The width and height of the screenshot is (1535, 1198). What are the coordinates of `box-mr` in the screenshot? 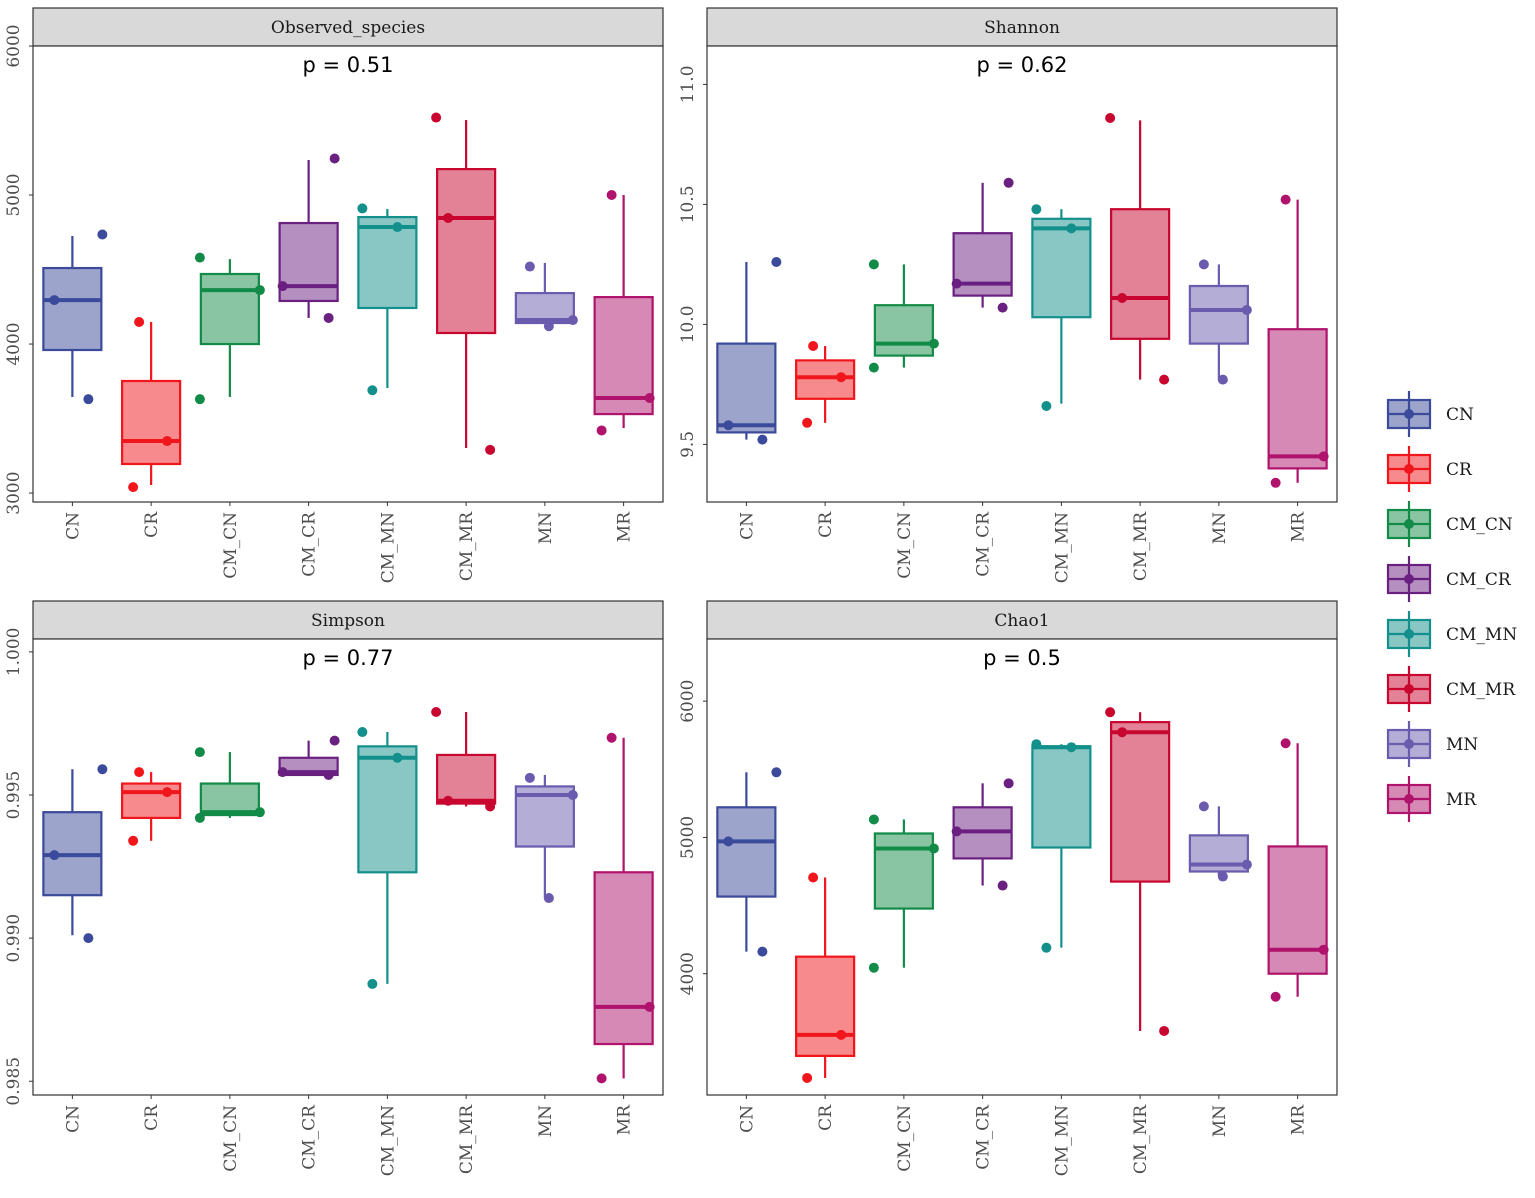 It's located at (624, 908).